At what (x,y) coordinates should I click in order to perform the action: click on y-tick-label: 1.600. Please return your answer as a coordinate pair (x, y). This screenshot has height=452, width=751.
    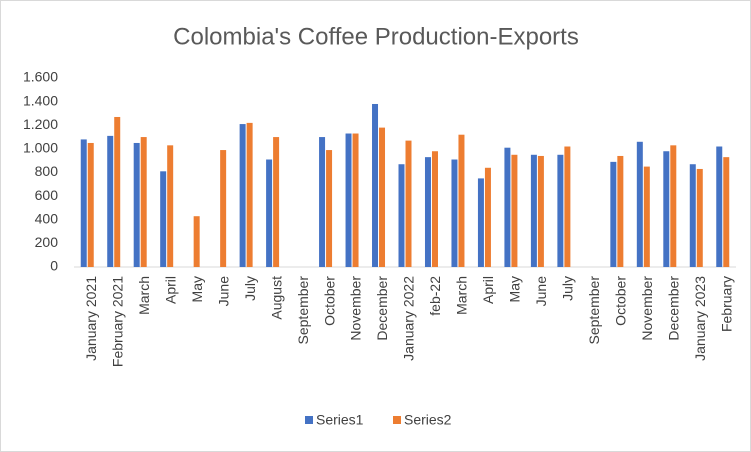
    Looking at the image, I should click on (40, 77).